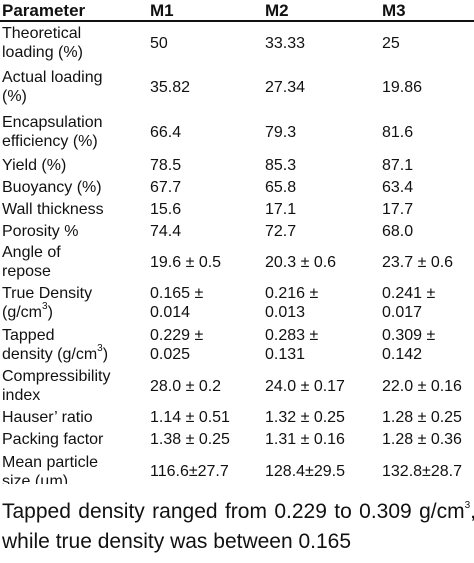 The height and width of the screenshot is (563, 474). Describe the element at coordinates (72, 187) in the screenshot. I see `cell-parameter: Buoyancy (%)` at that location.